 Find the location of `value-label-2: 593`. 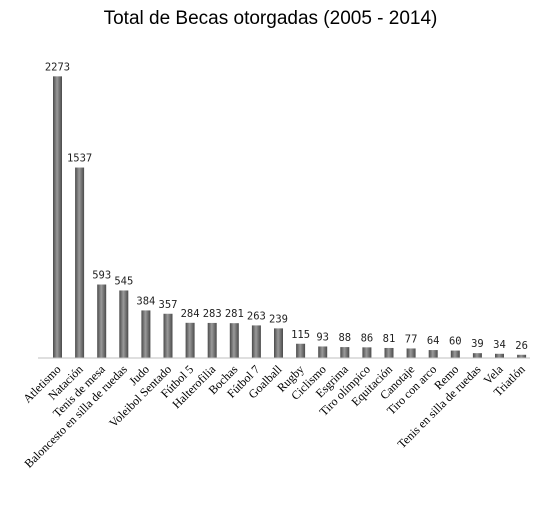

value-label-2: 593 is located at coordinates (101, 276).